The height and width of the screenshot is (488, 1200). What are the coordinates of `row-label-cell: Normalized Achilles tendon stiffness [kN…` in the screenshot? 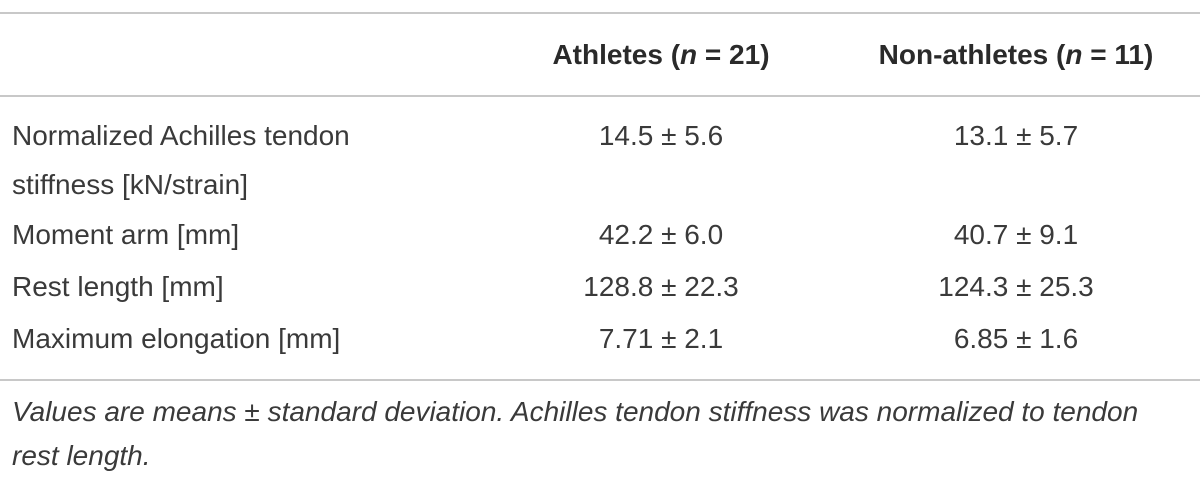 It's located at (265, 152).